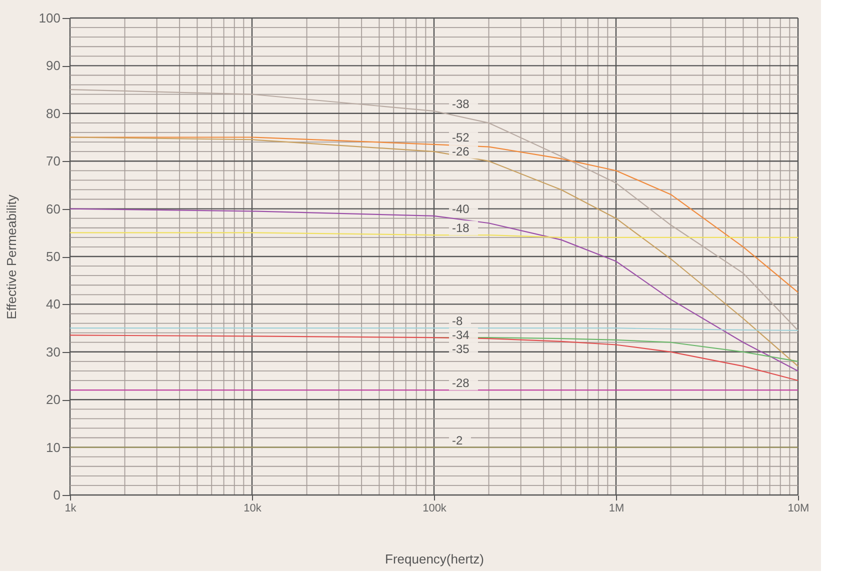 The height and width of the screenshot is (588, 856). What do you see at coordinates (461, 228) in the screenshot?
I see `series-label: -18` at bounding box center [461, 228].